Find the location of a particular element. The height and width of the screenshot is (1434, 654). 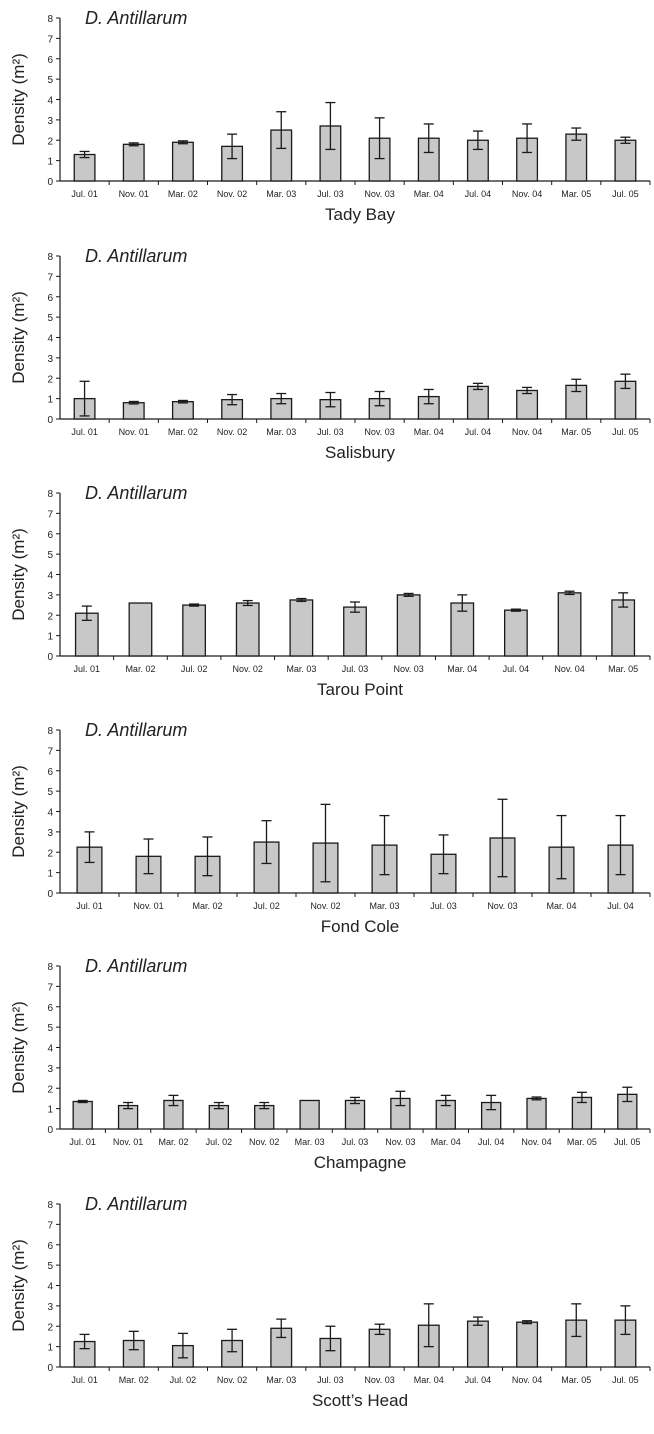

x-tick-label: Nov. 01 is located at coordinates (148, 906).